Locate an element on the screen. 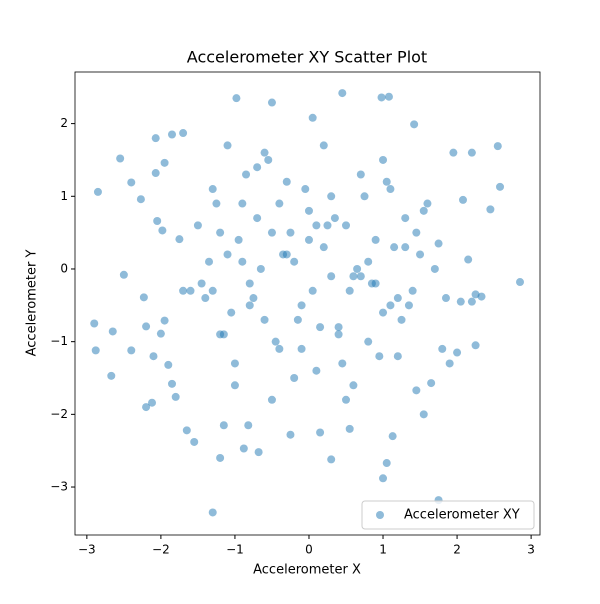  x-tick-label: −2 is located at coordinates (161, 550).